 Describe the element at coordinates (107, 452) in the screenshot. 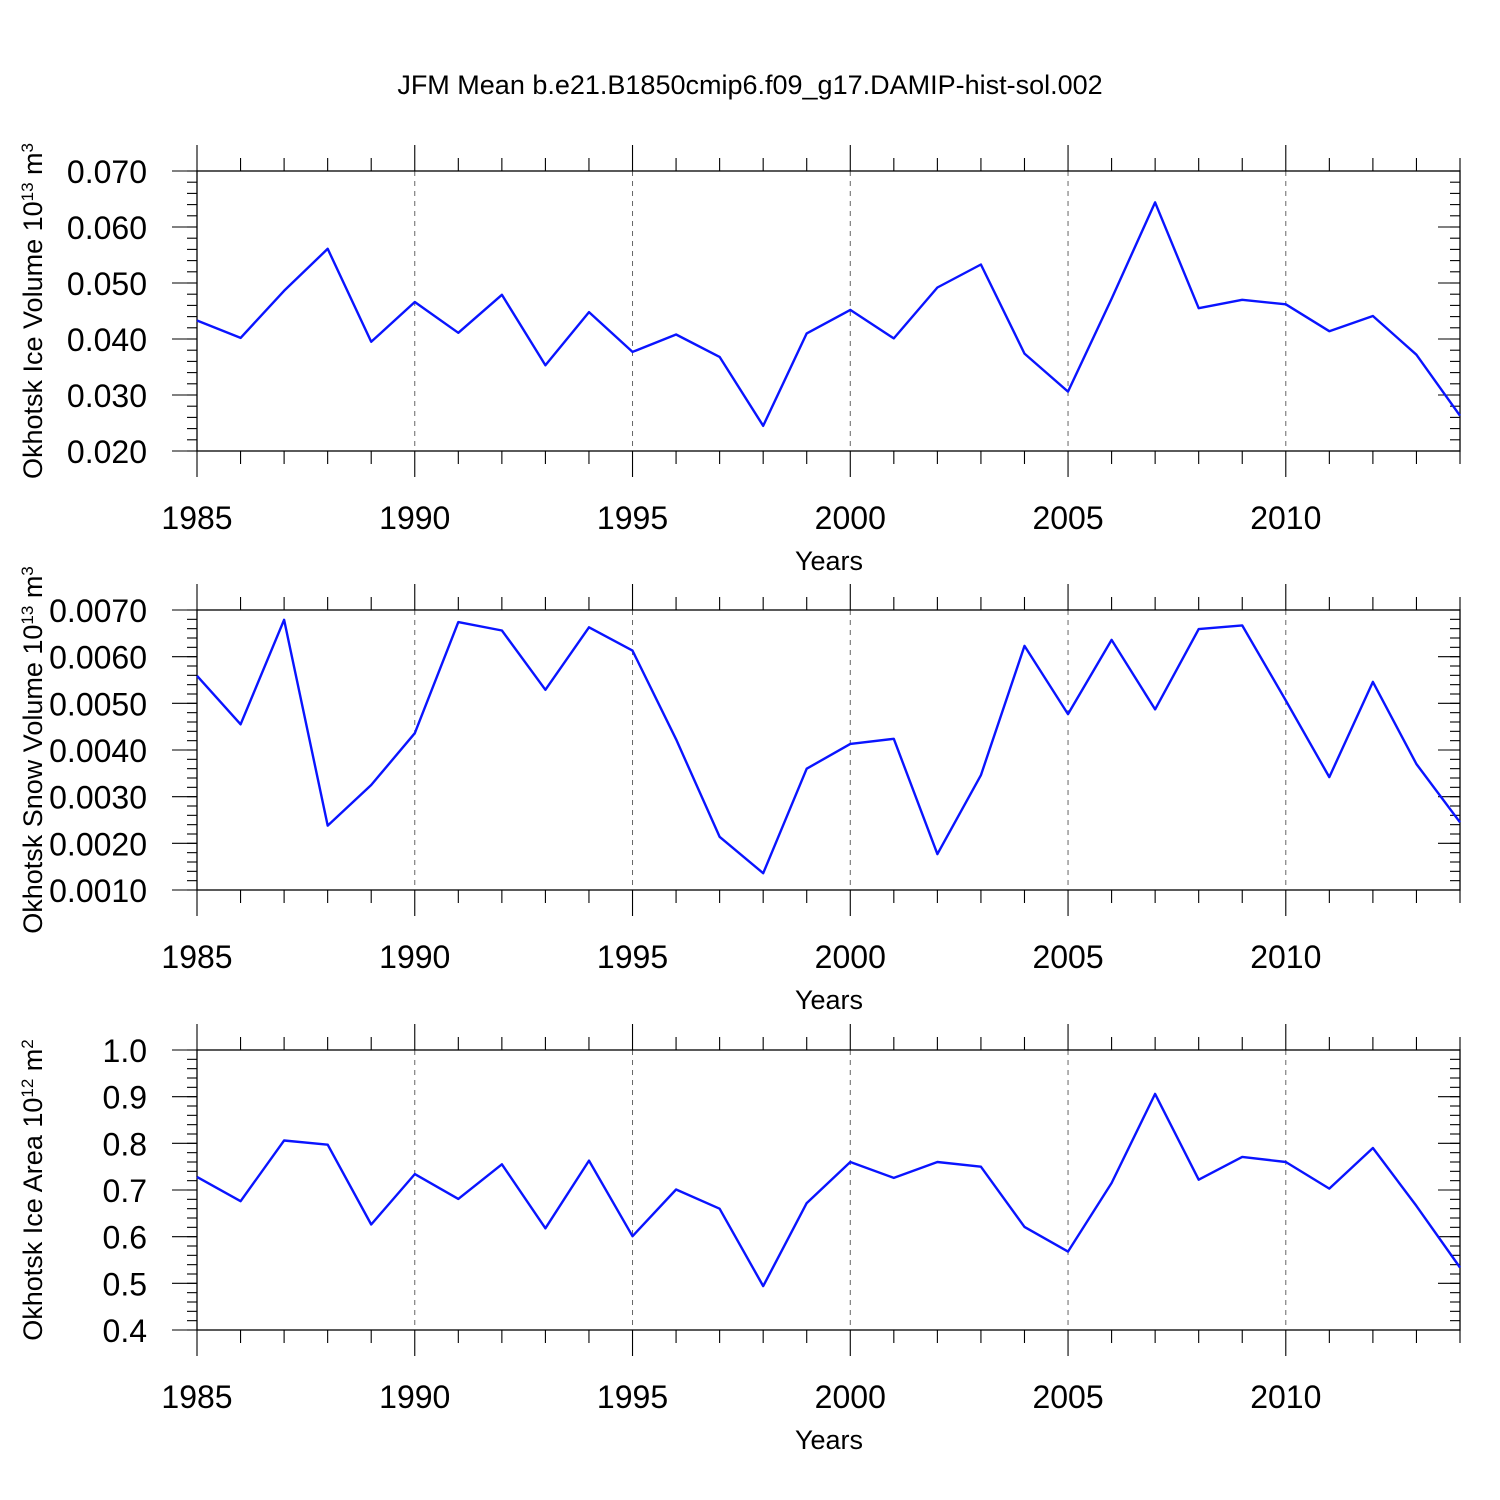

I see `y-tick-label: 0.020` at that location.